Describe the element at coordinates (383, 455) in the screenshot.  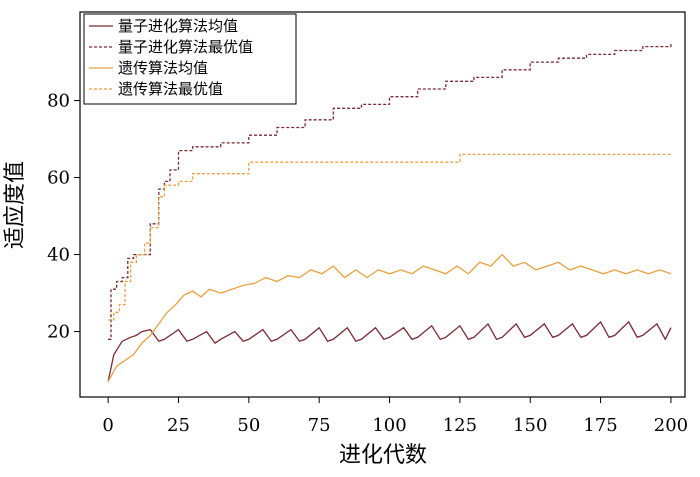
I see `x-axis-title: 进化代数` at that location.